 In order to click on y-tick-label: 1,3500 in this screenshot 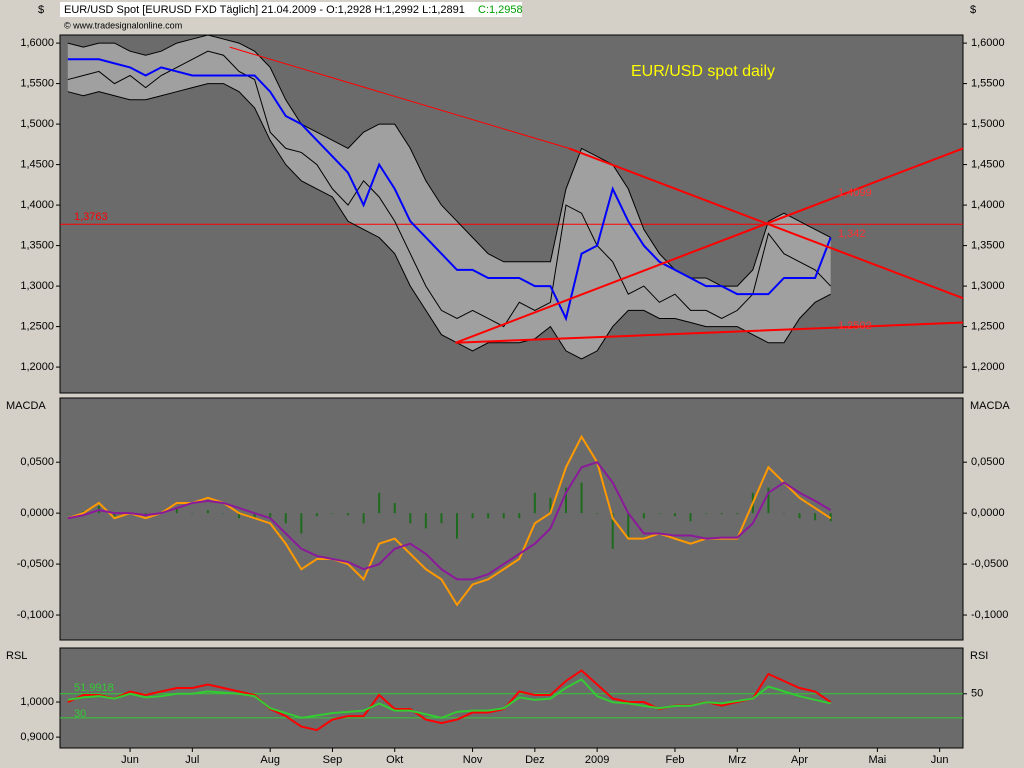, I will do `click(37, 245)`.